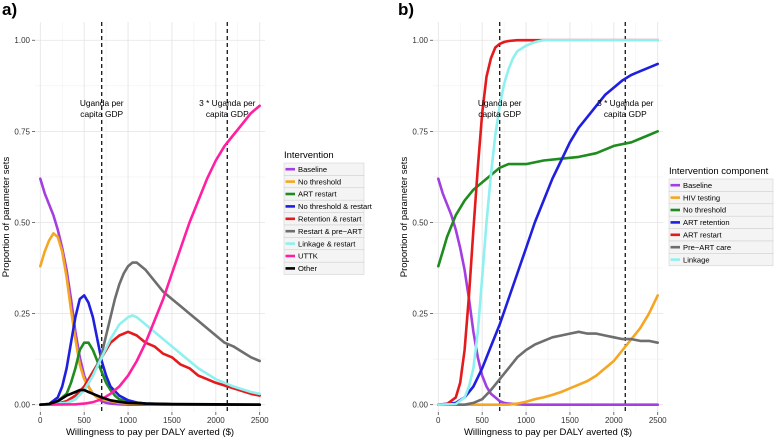 The image size is (778, 447). I want to click on legend-label: Restart & pre−ART, so click(330, 231).